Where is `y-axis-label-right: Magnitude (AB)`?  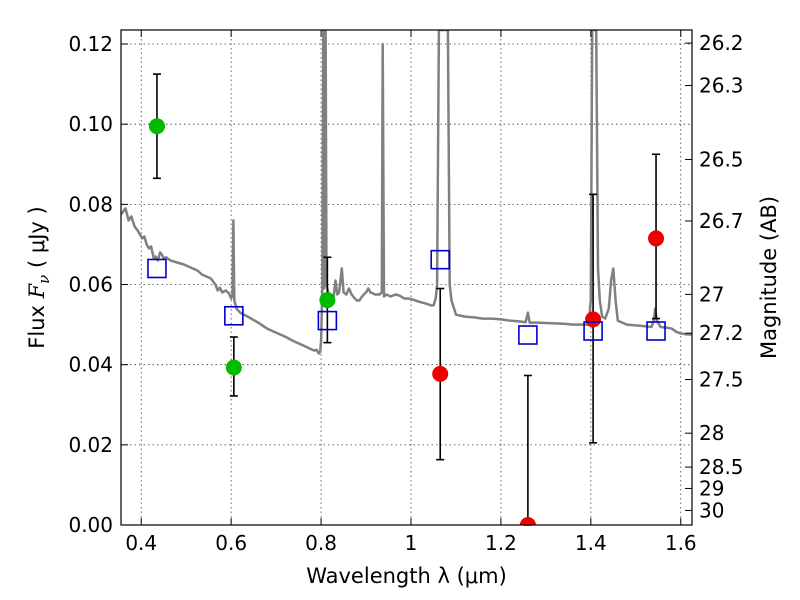 y-axis-label-right: Magnitude (AB) is located at coordinates (769, 277).